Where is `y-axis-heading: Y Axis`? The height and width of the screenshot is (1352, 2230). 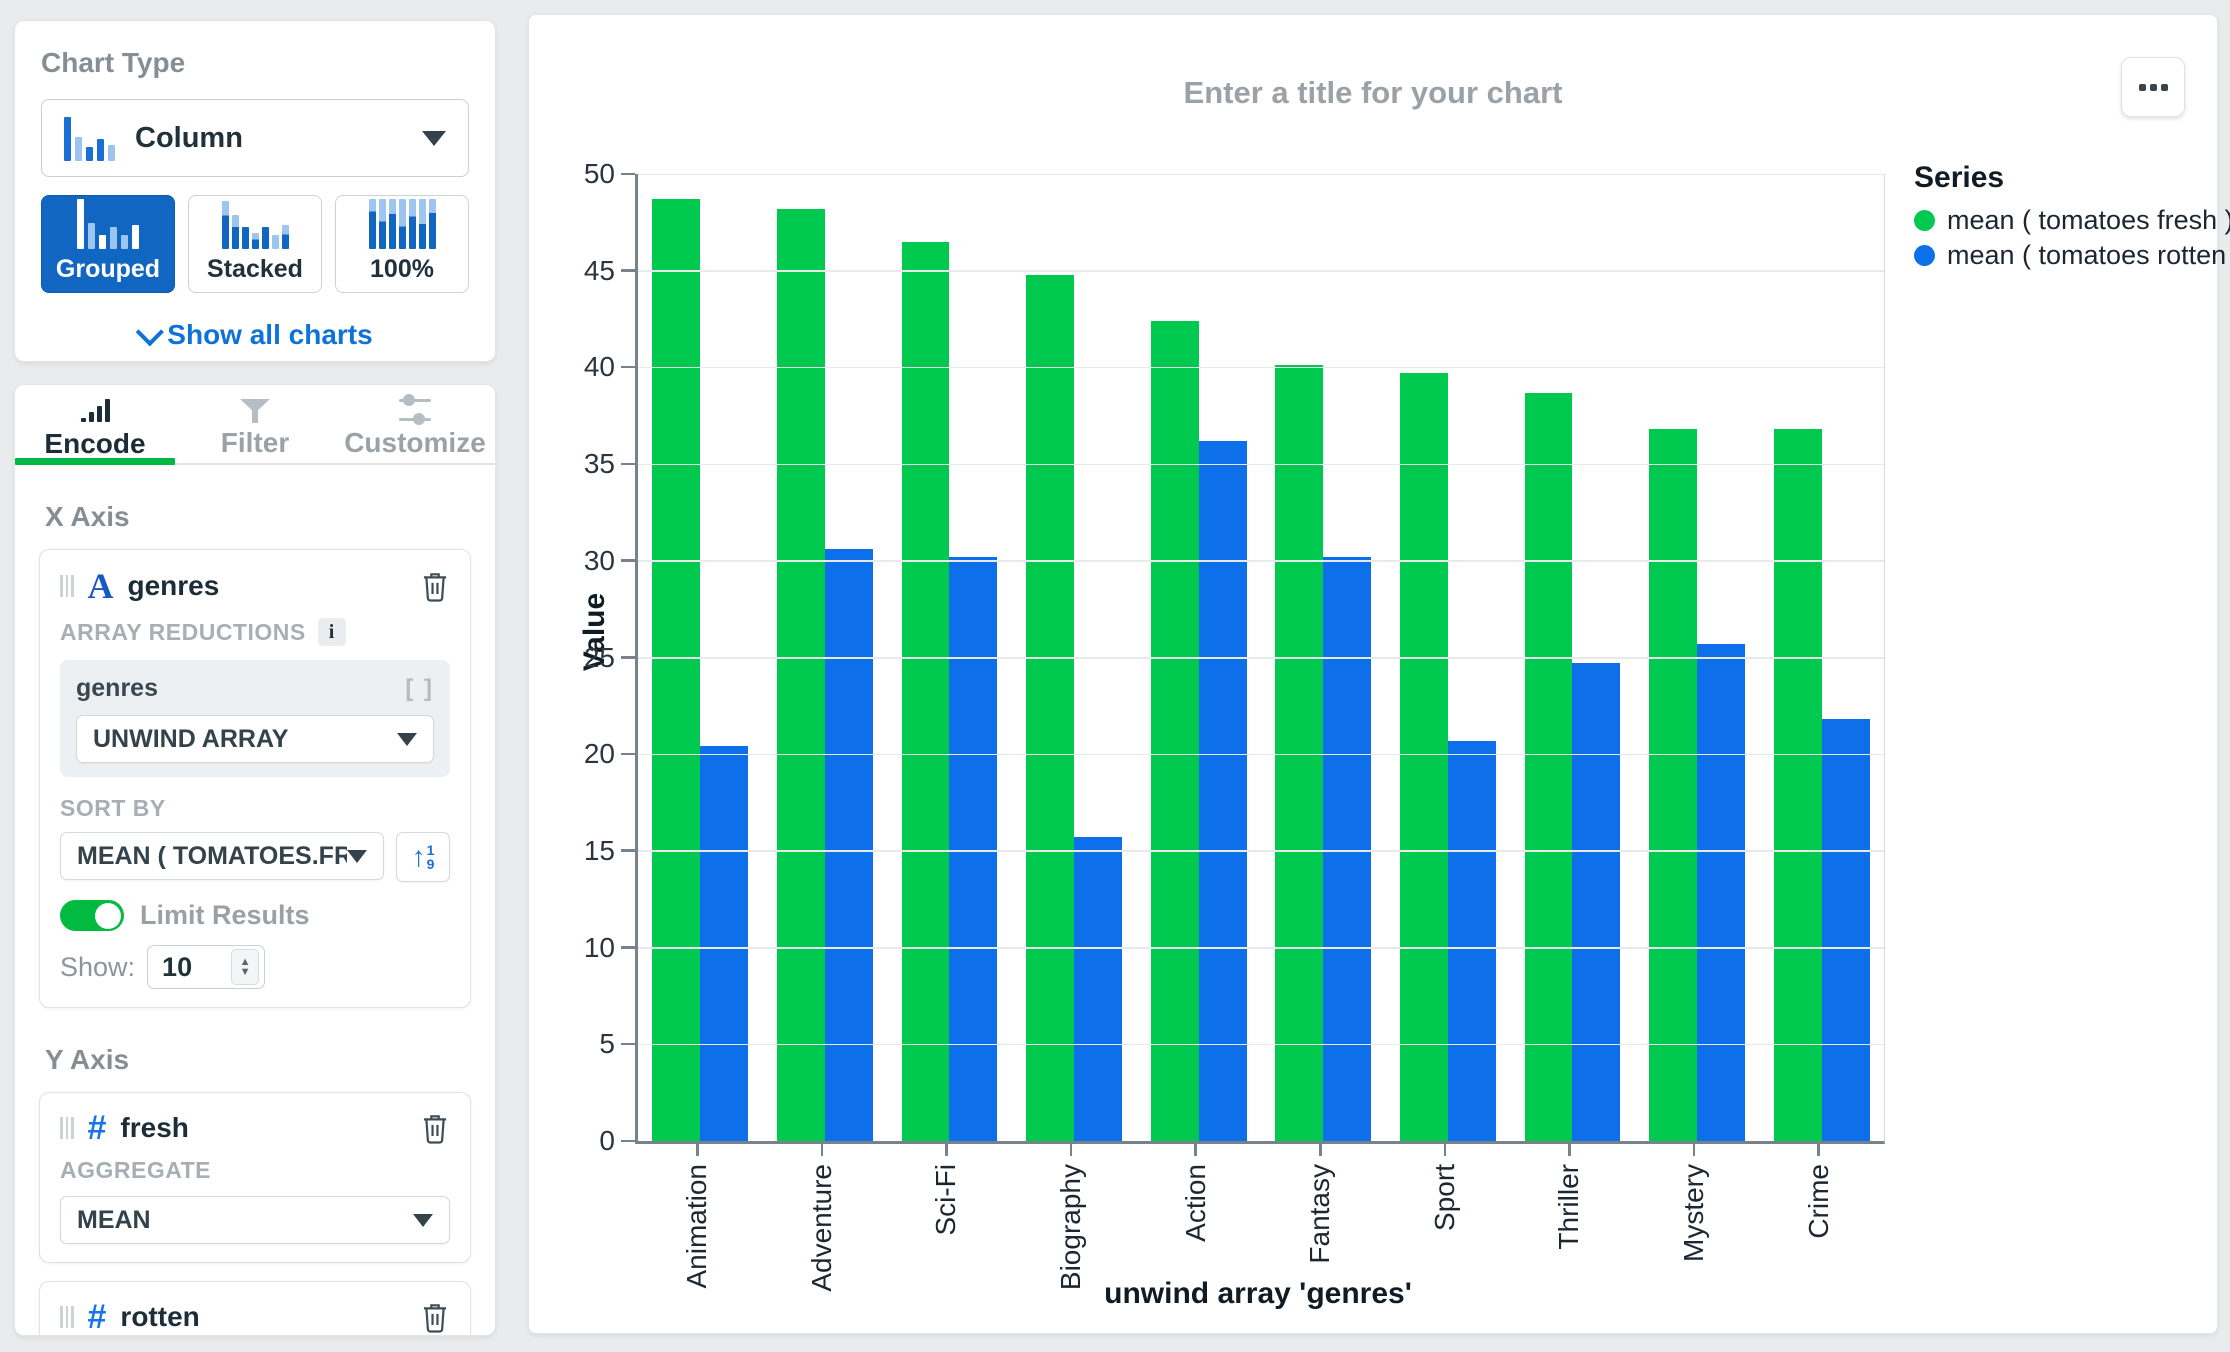
y-axis-heading: Y Axis is located at coordinates (87, 1059).